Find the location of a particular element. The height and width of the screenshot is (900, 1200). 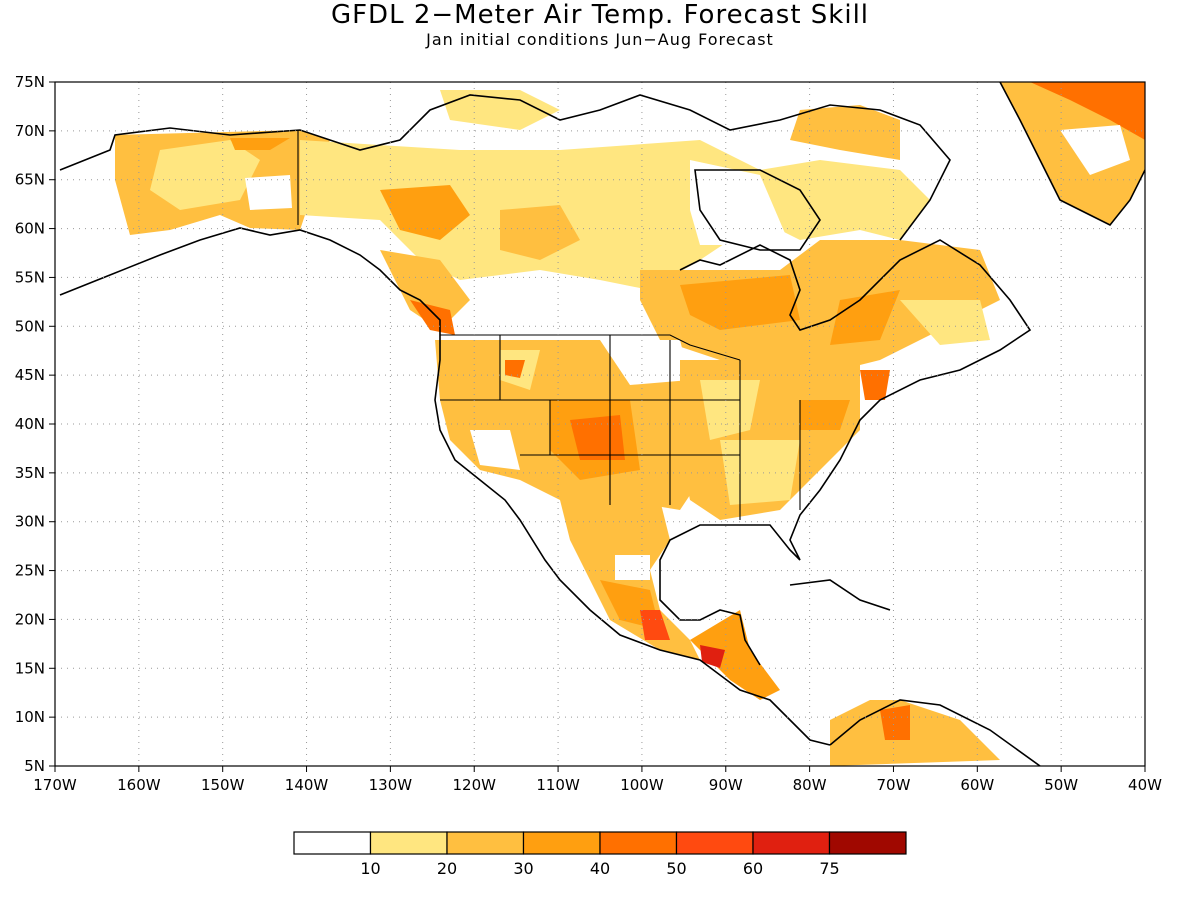

lat-tick-label: 35N is located at coordinates (30, 473).